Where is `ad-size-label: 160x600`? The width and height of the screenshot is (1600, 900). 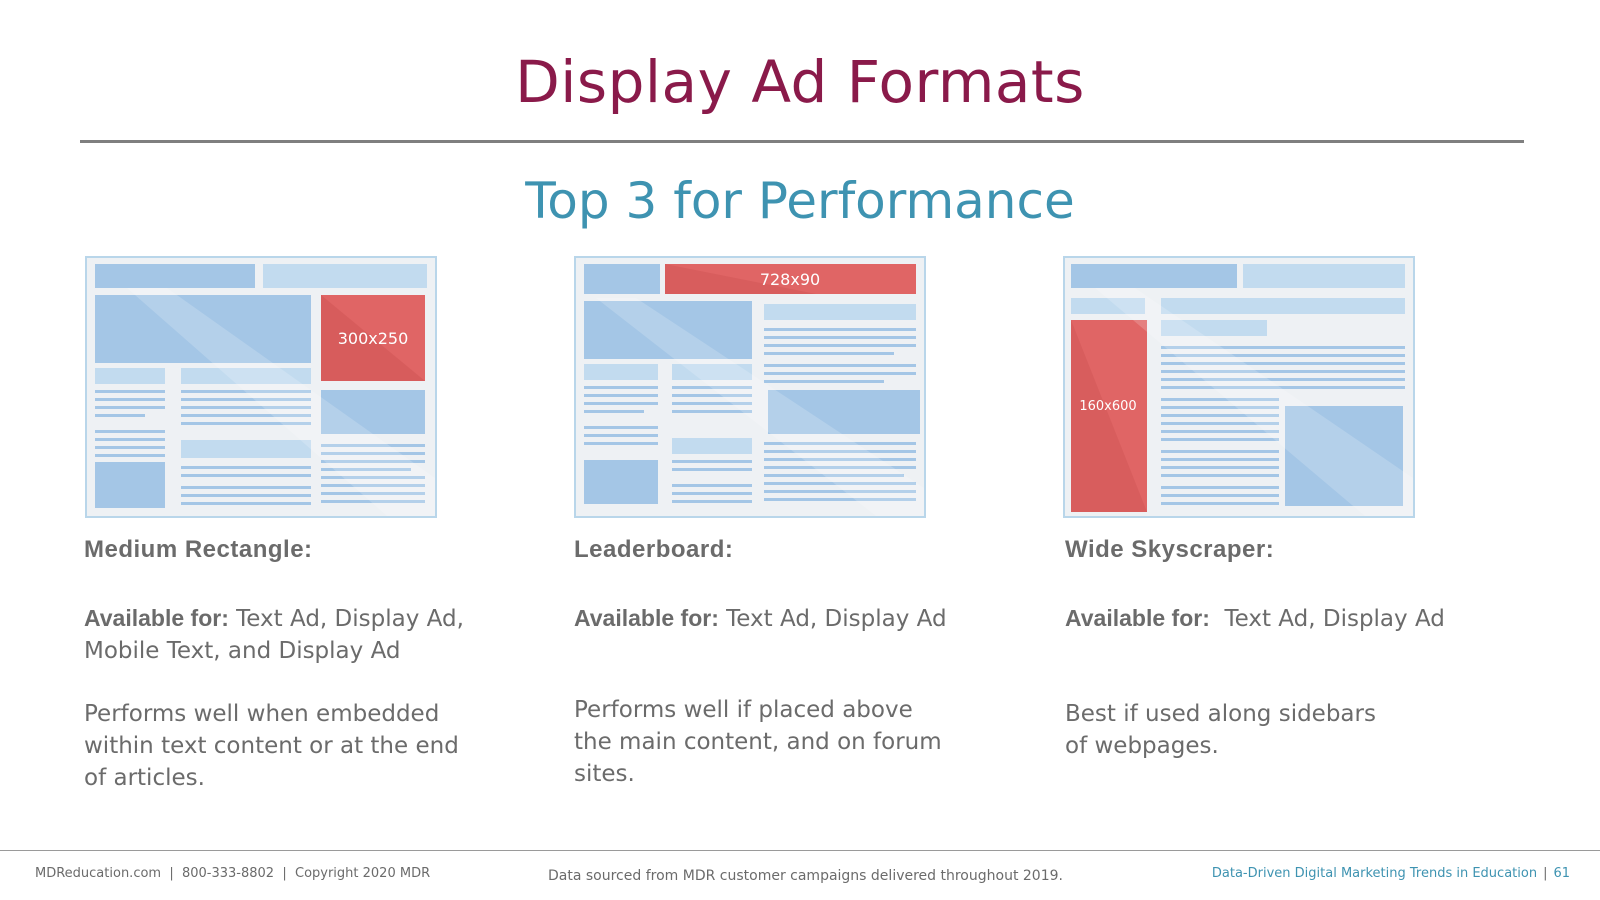 ad-size-label: 160x600 is located at coordinates (1107, 406).